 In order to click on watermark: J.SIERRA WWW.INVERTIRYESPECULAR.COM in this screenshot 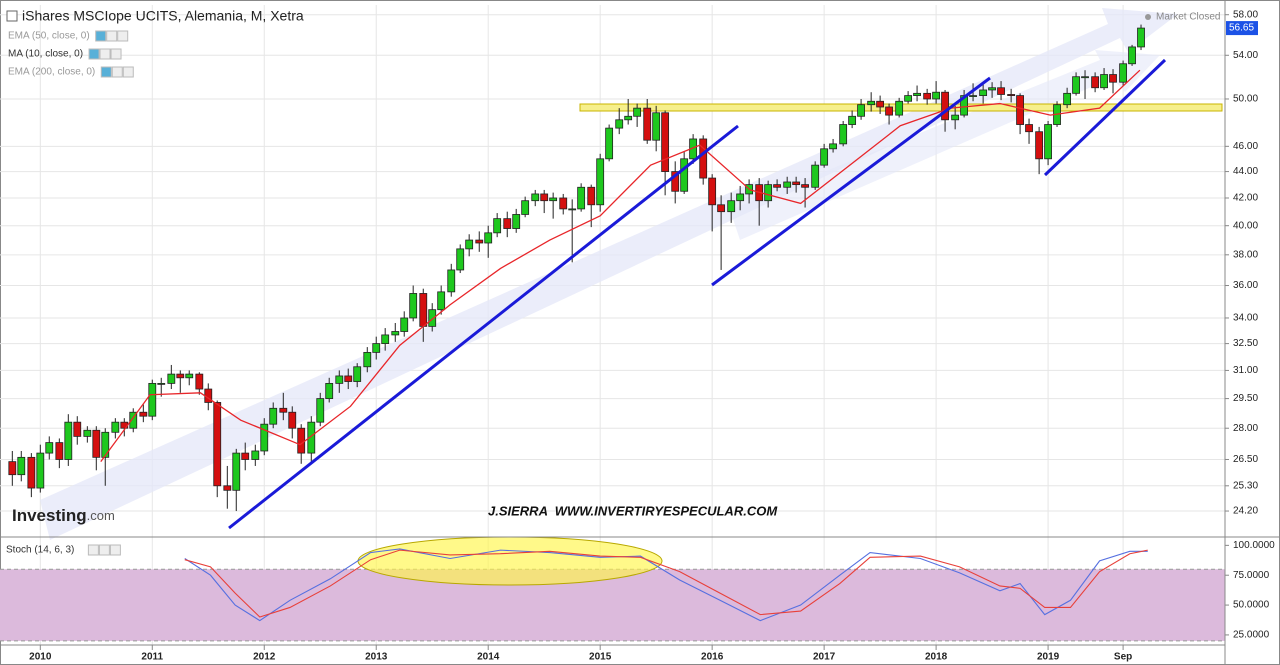, I will do `click(633, 510)`.